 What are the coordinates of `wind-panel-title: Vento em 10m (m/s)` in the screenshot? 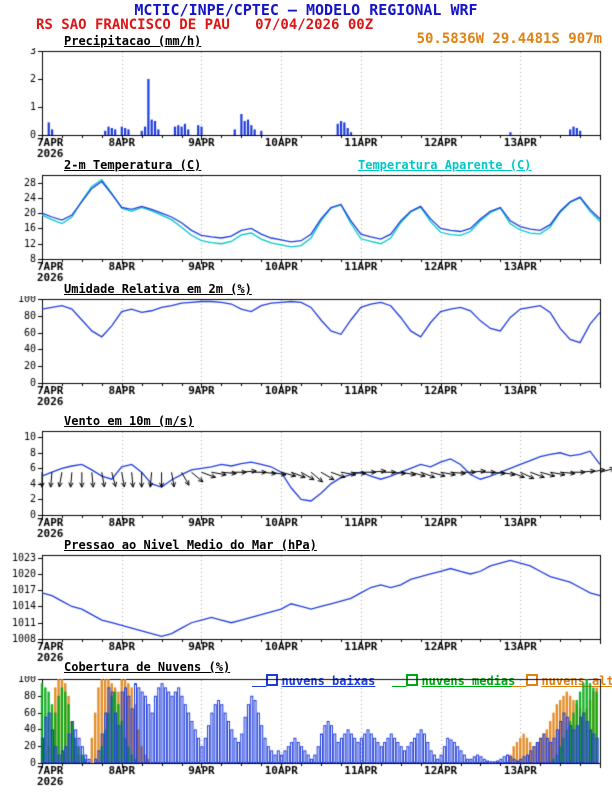 It's located at (129, 421).